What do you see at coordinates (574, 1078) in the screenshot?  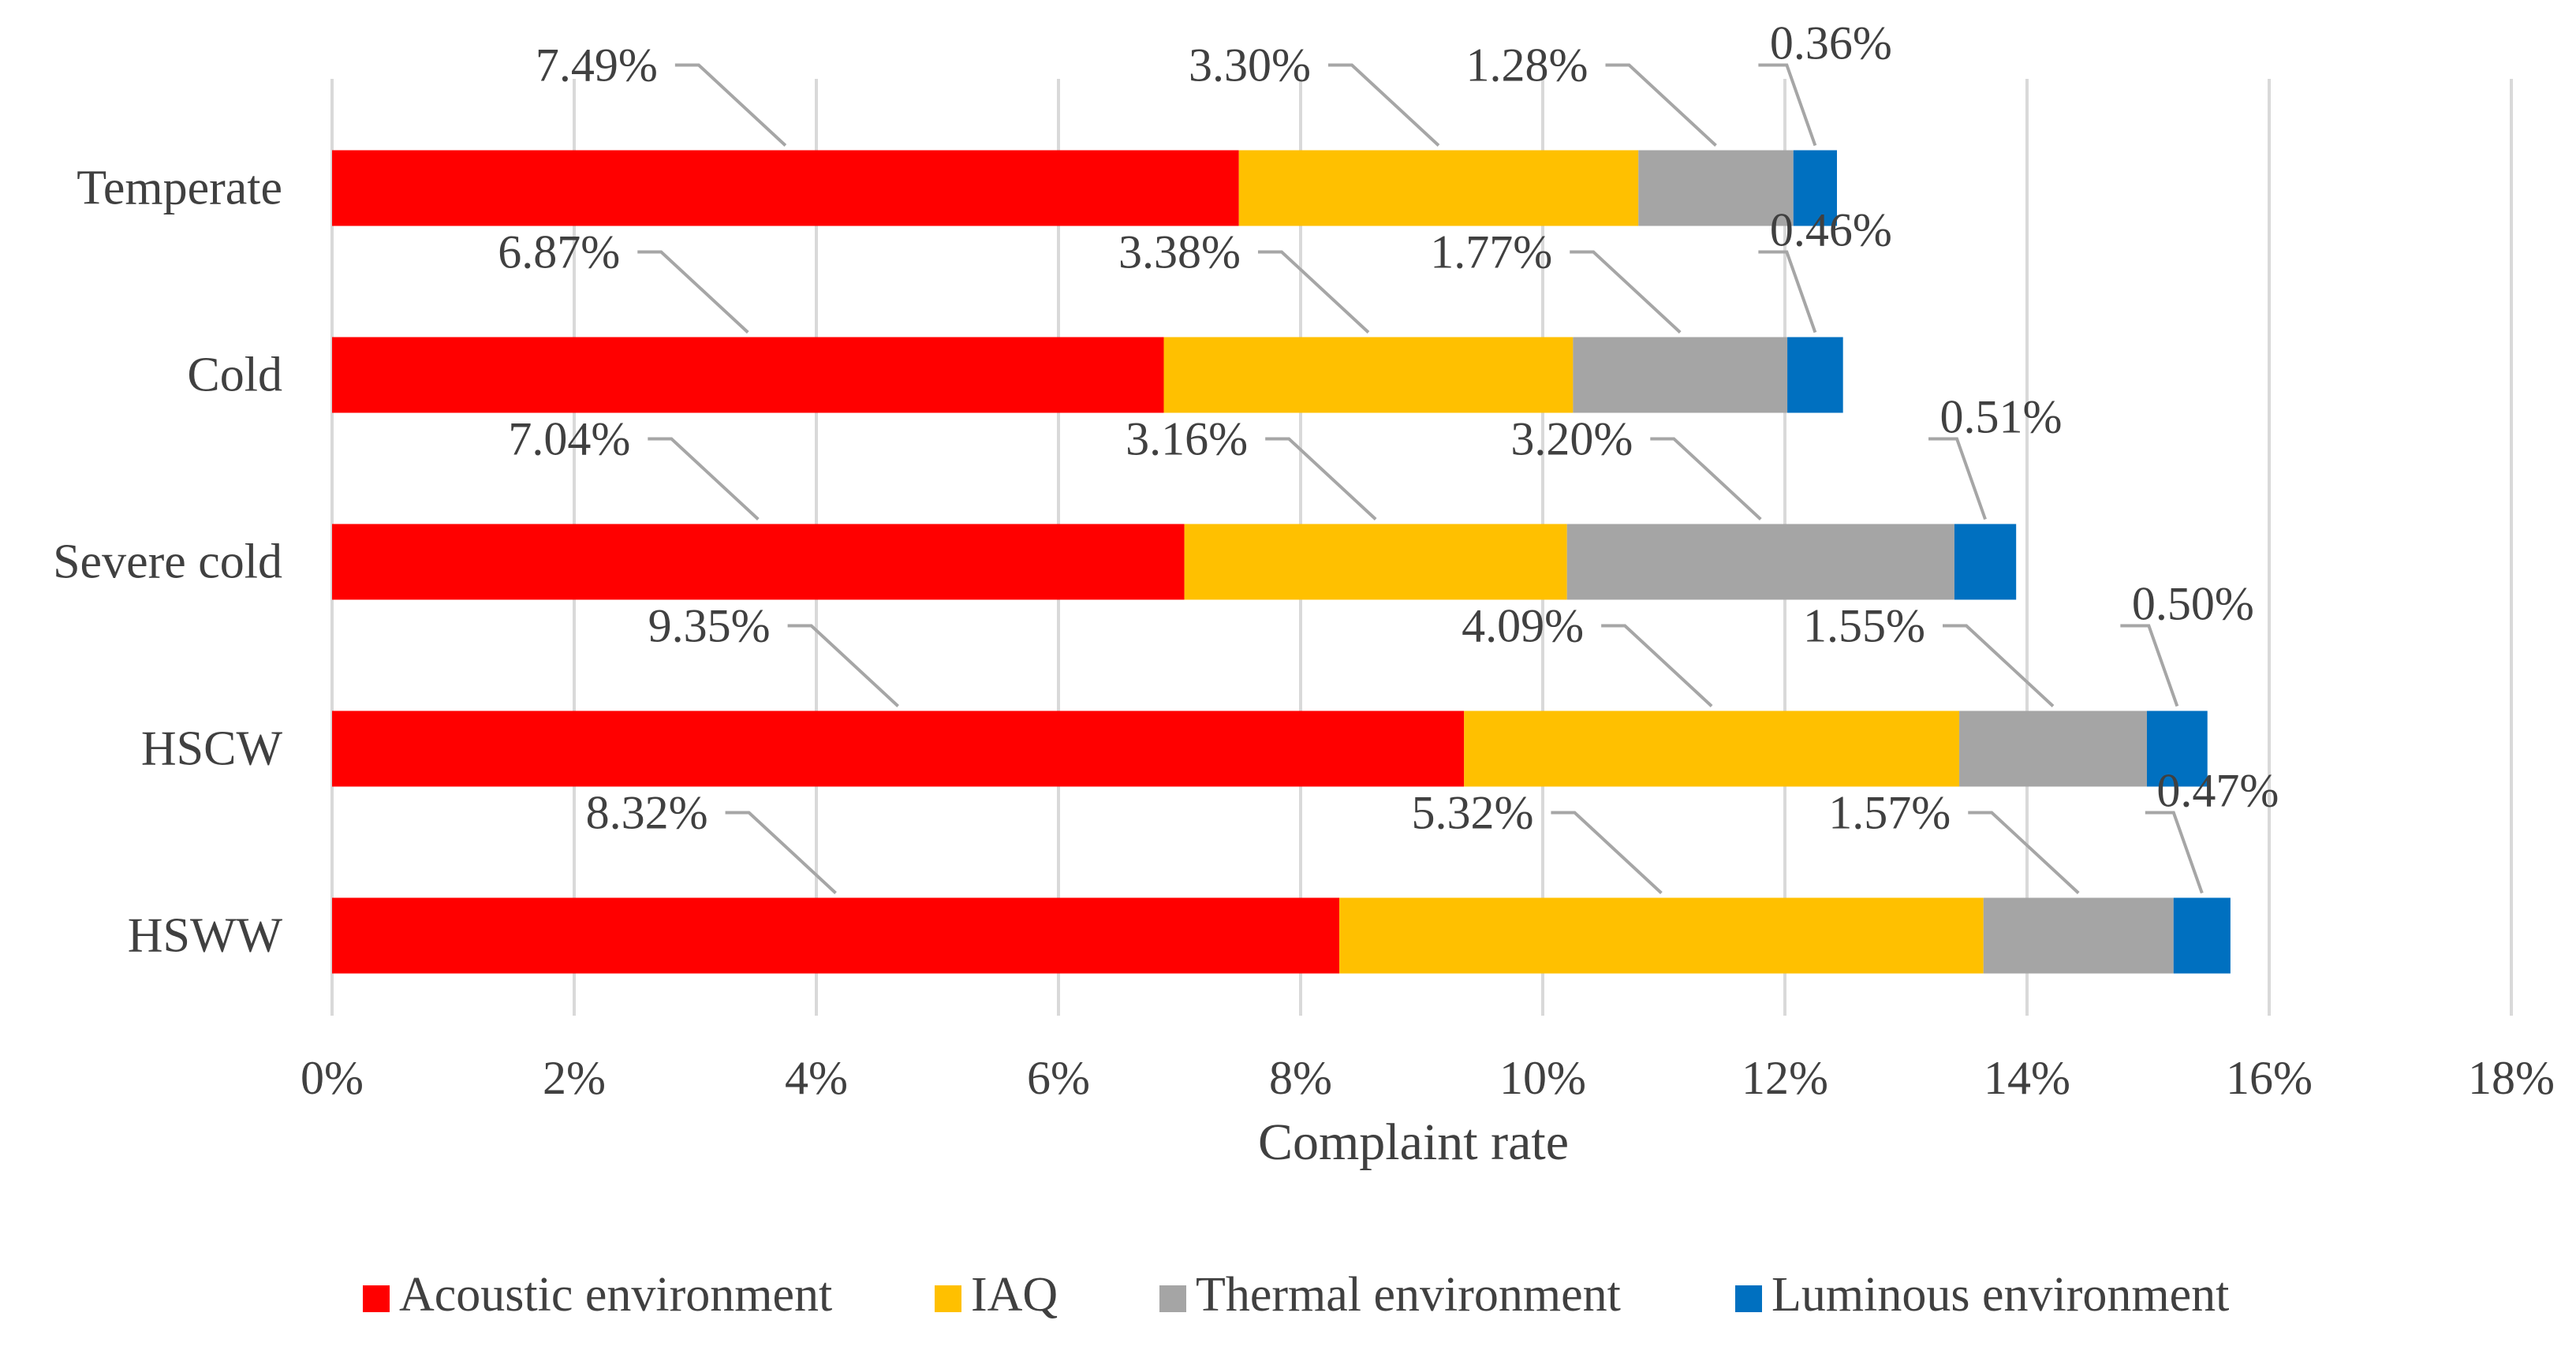 I see `x-tick-label: 2%` at bounding box center [574, 1078].